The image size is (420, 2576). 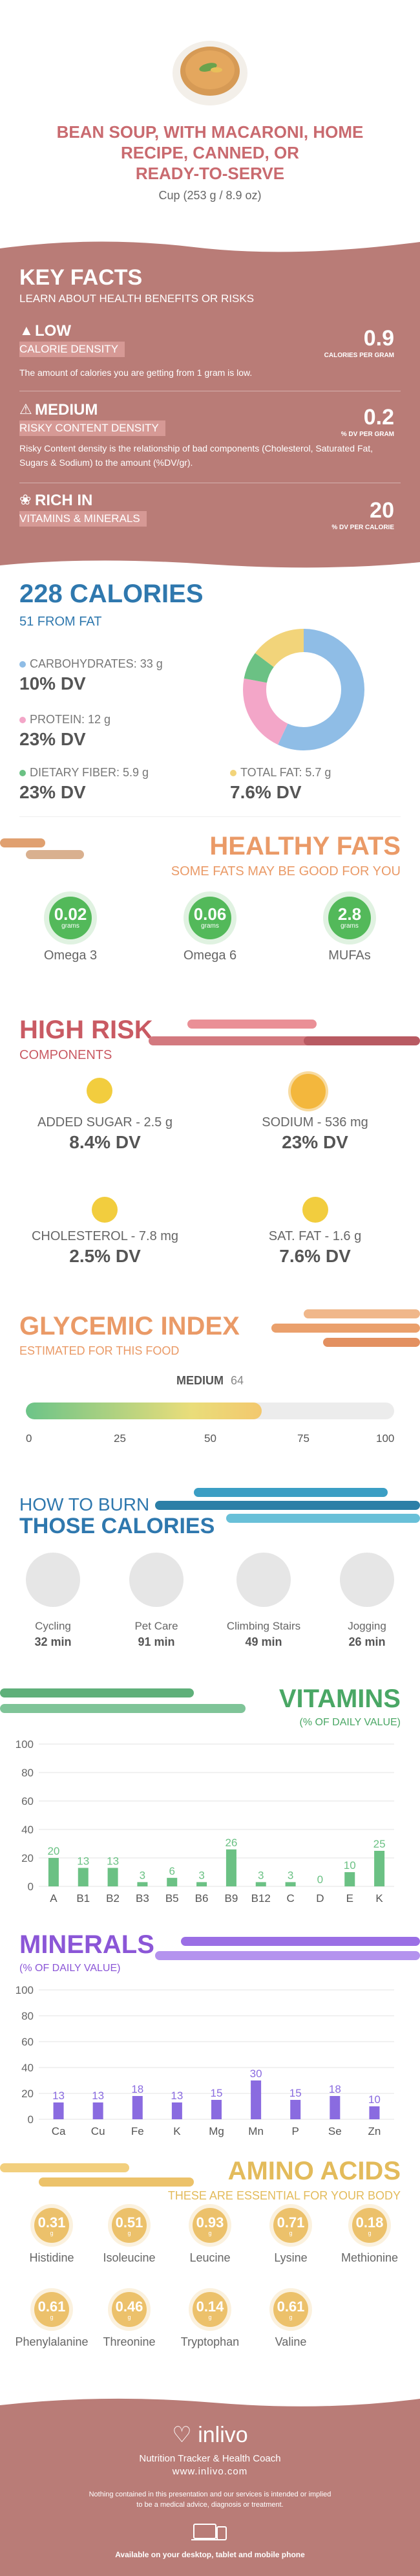 I want to click on footer-url: www.inlivo.com, so click(x=210, y=2471).